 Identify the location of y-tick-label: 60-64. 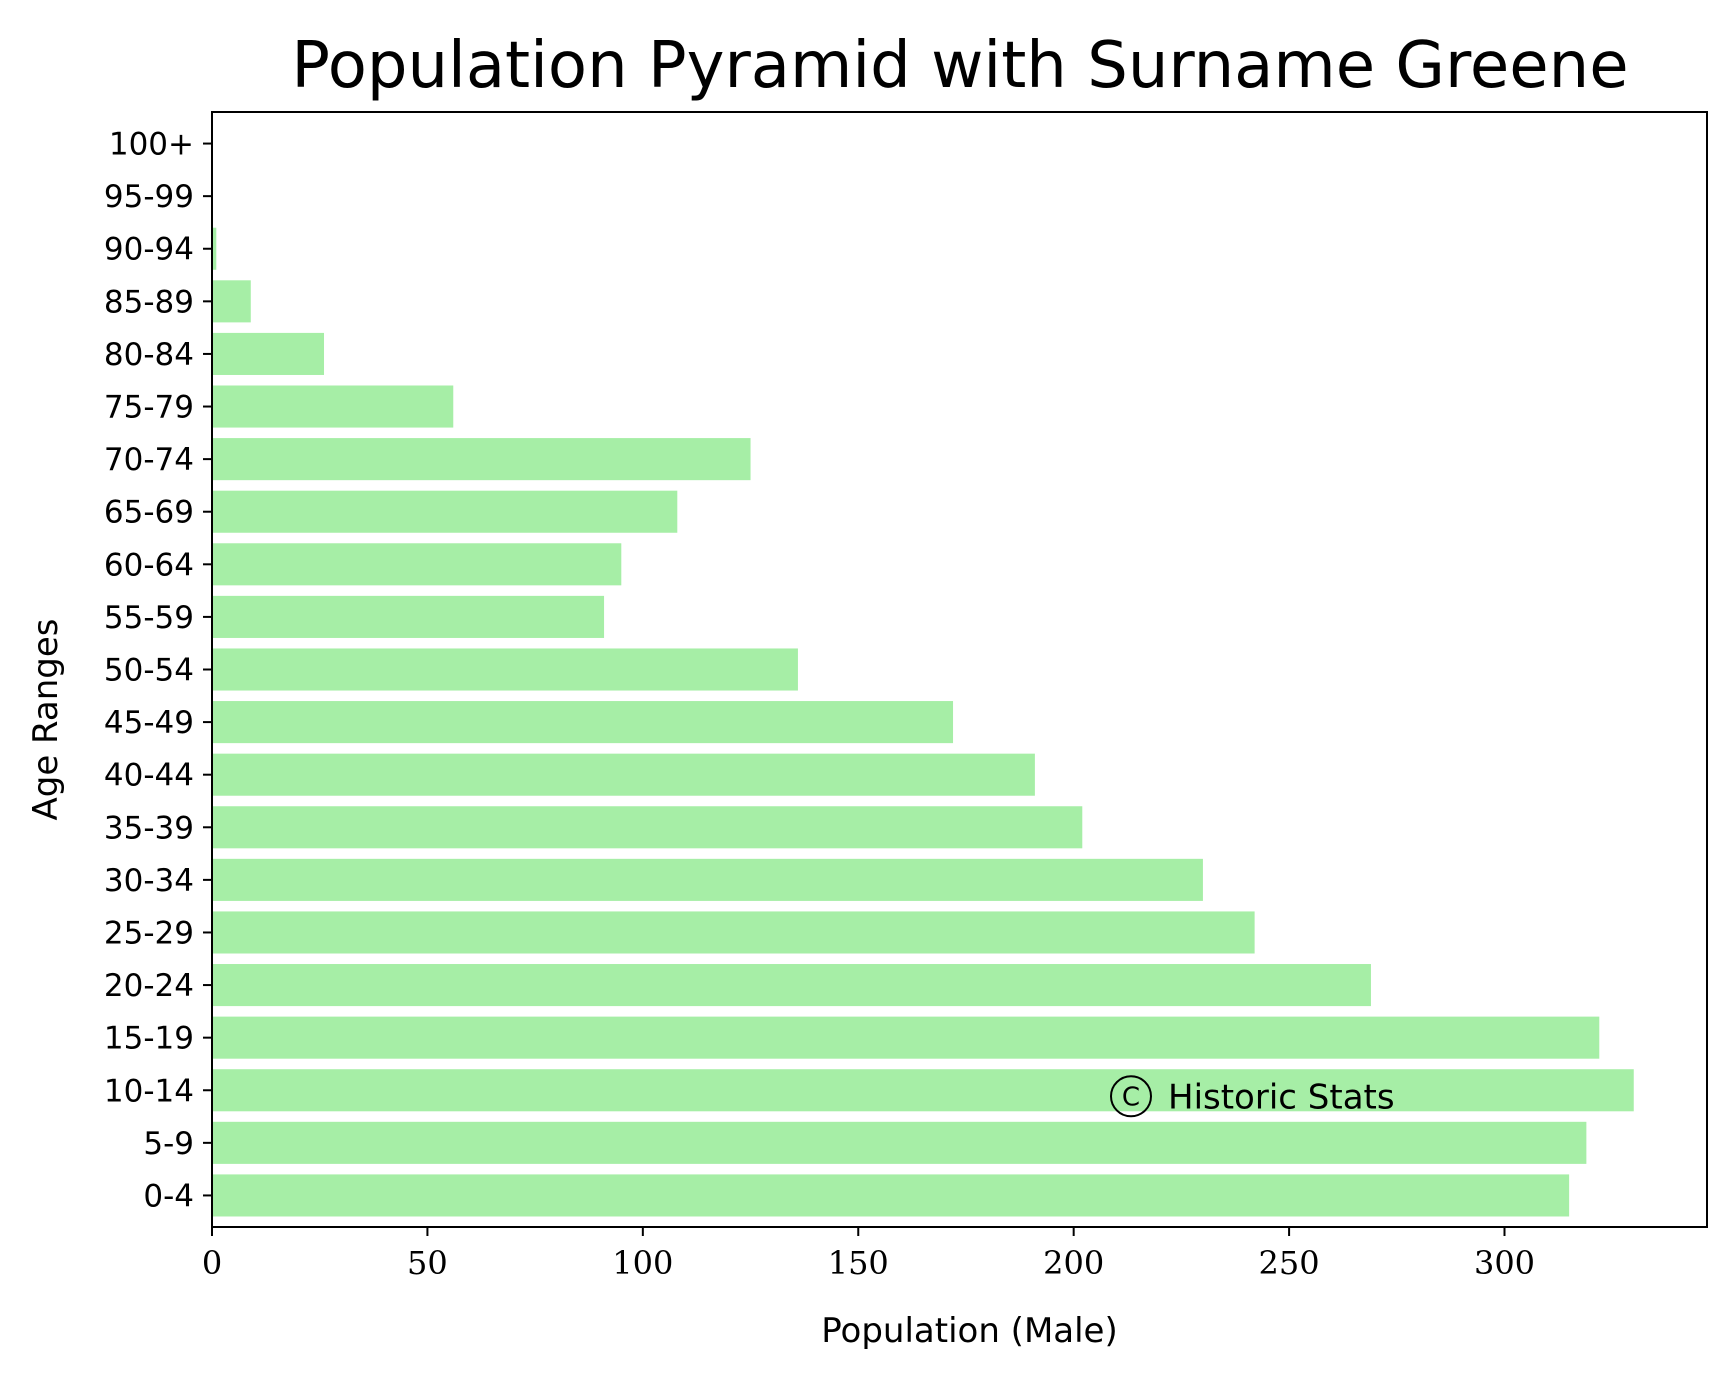
(149, 565).